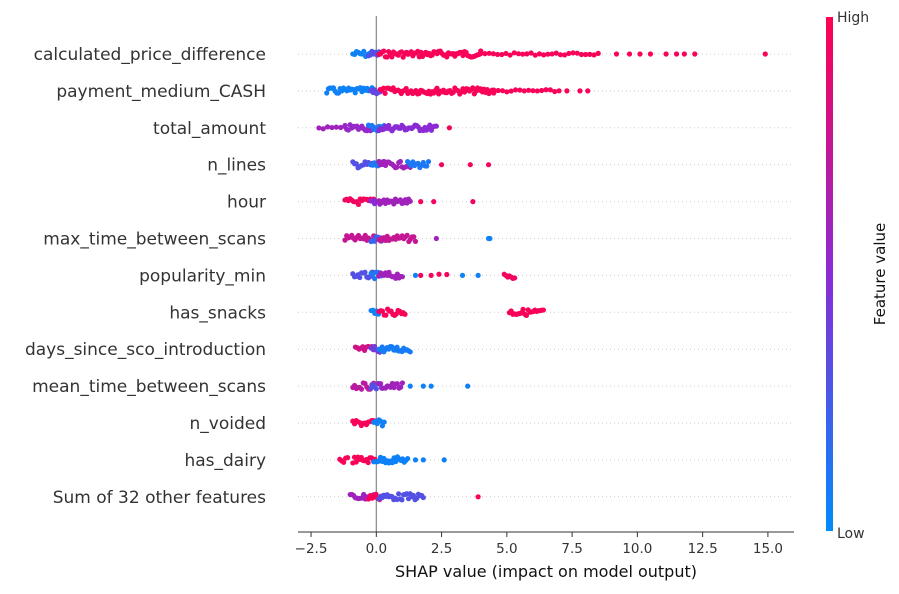  I want to click on x-tick-label: 12.5, so click(703, 549).